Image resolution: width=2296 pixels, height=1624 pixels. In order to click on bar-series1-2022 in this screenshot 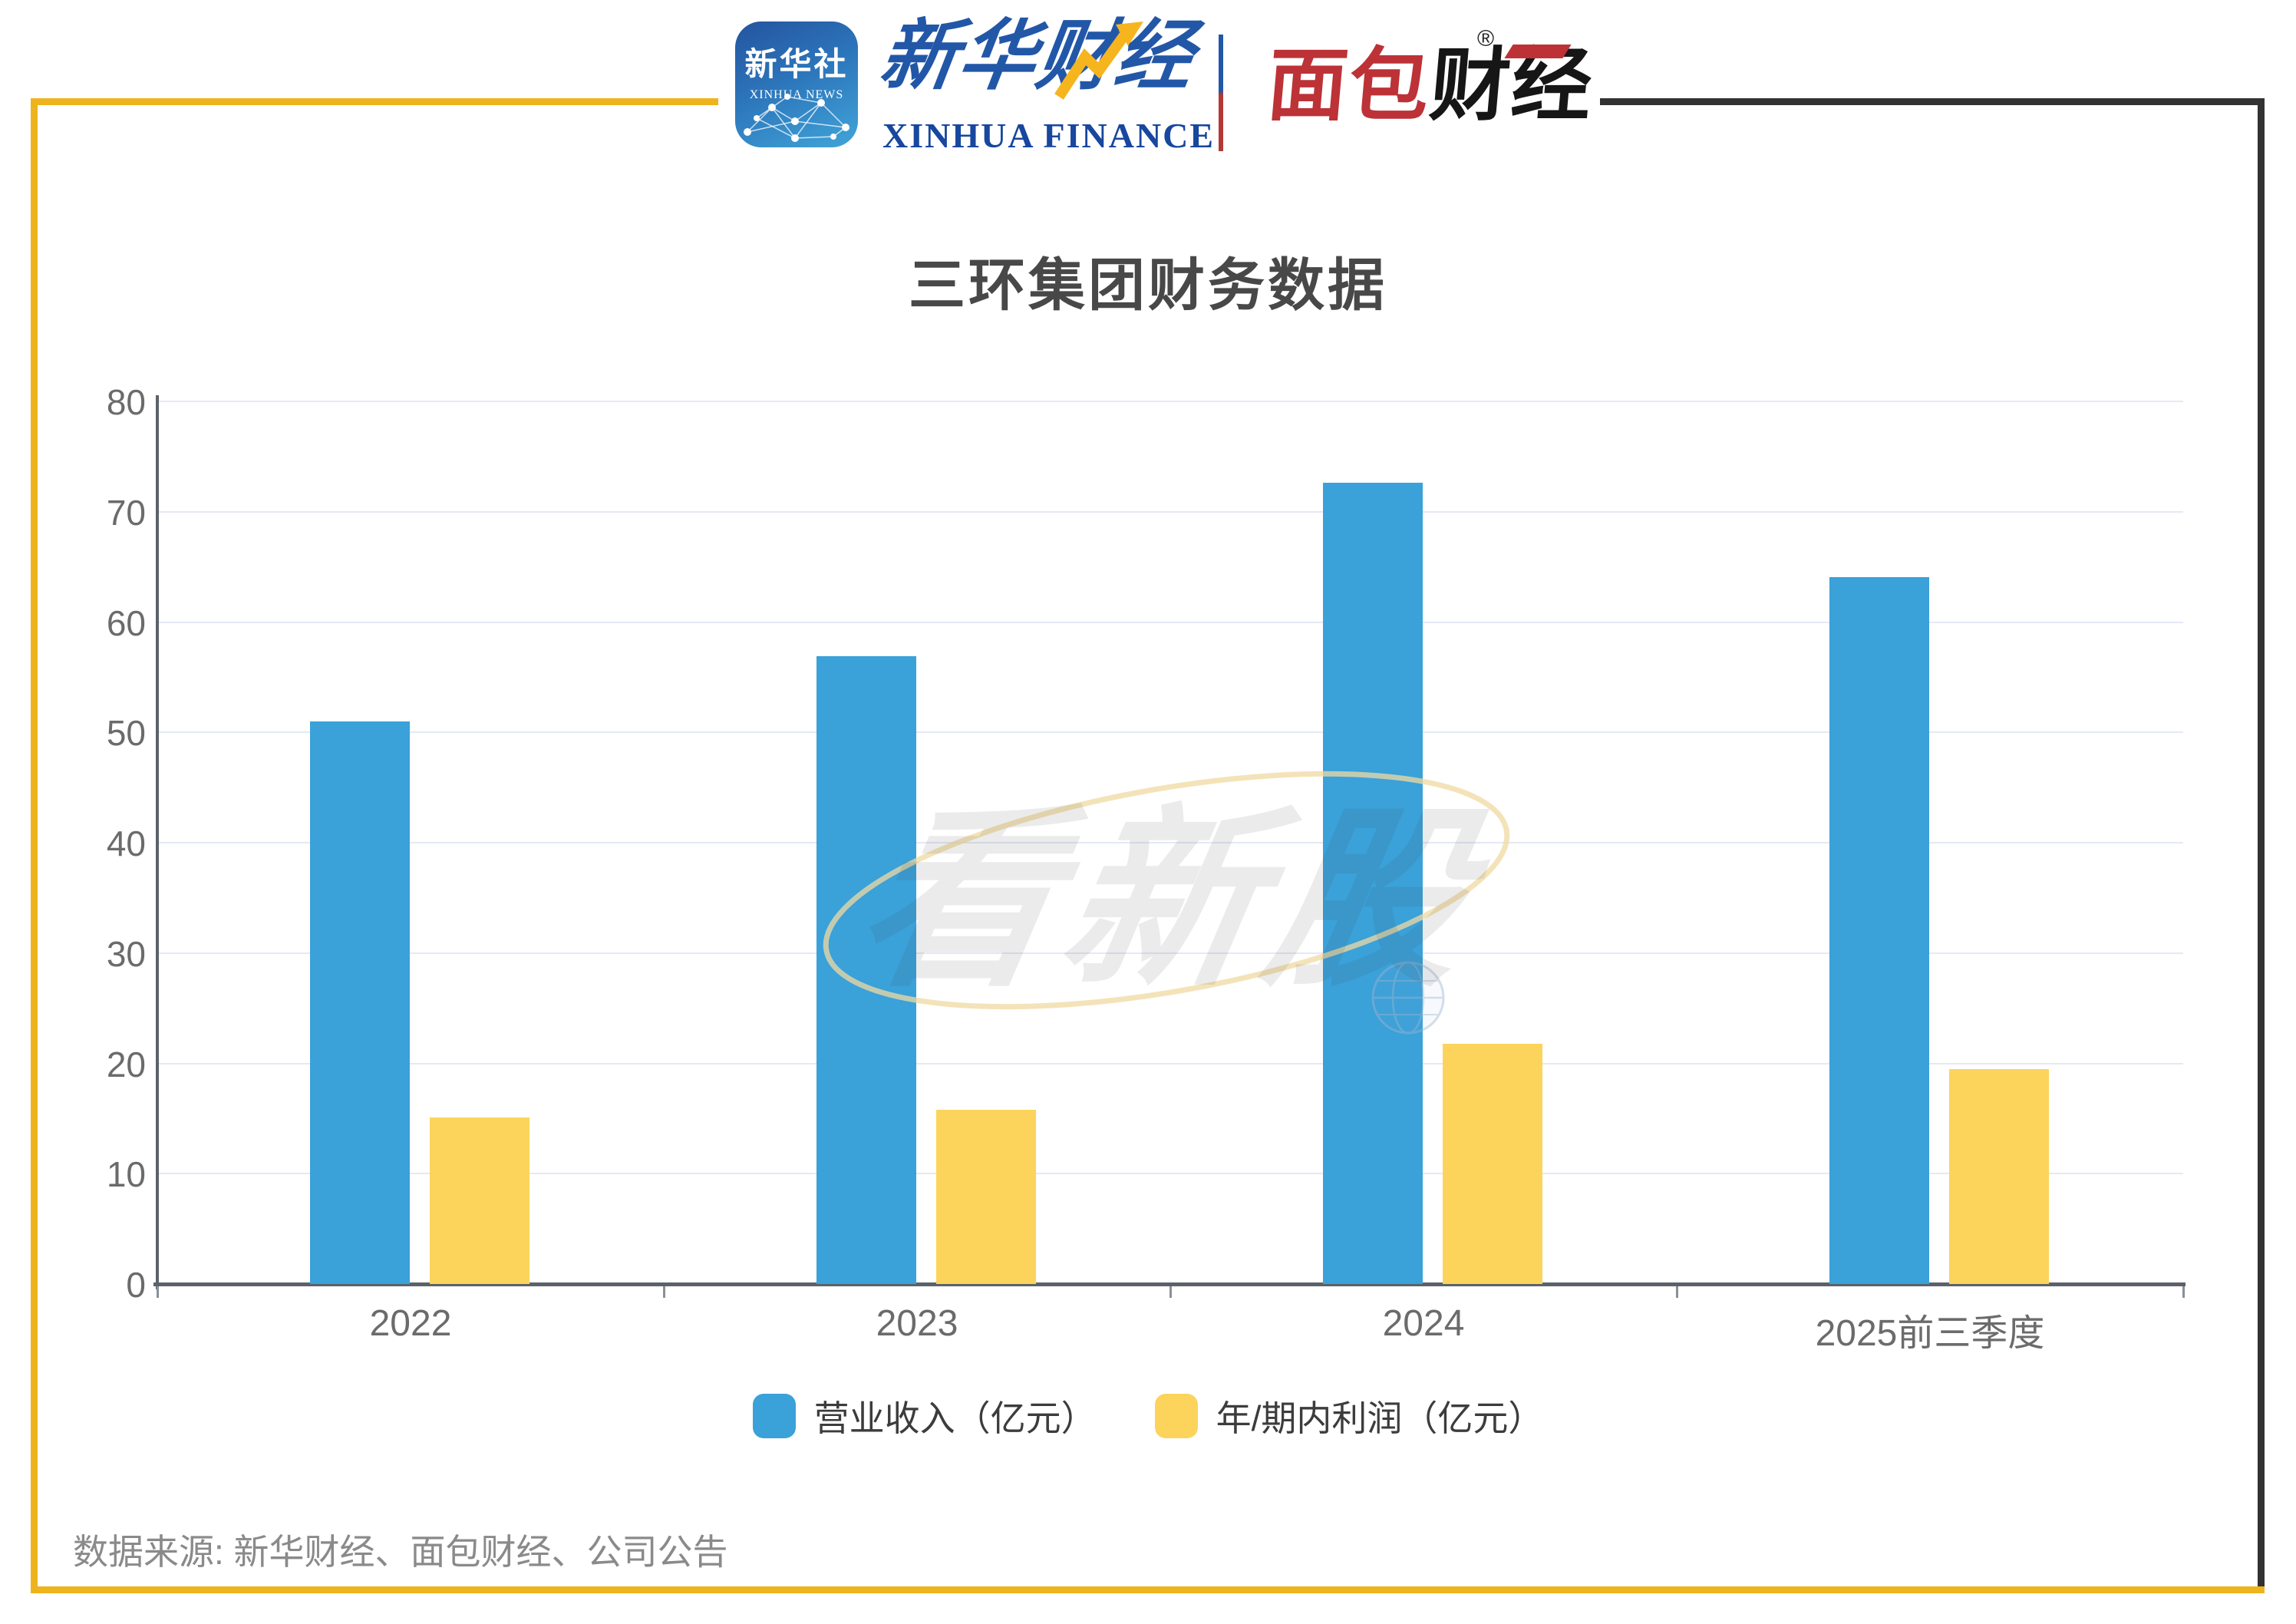, I will do `click(479, 1200)`.